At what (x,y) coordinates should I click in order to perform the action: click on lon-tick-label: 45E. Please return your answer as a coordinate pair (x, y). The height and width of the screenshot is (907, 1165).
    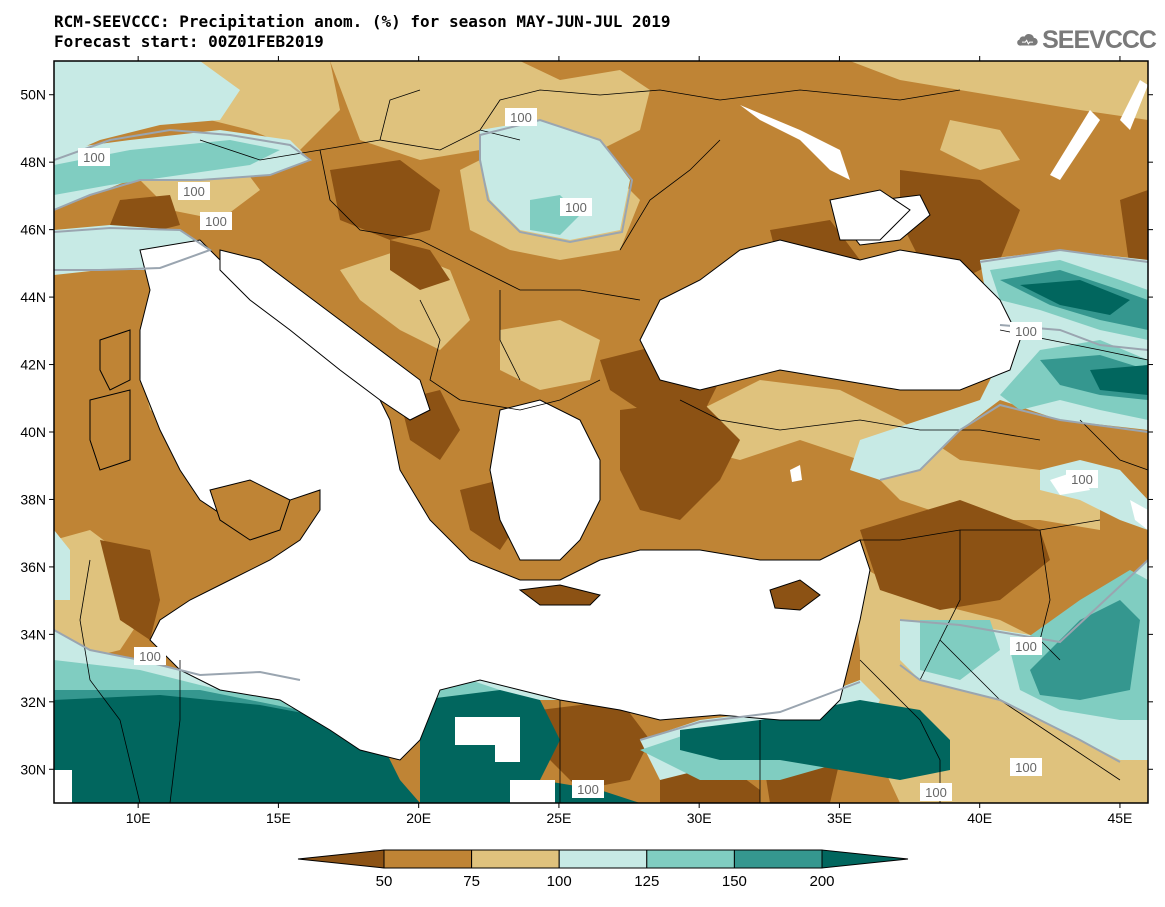
    Looking at the image, I should click on (1119, 818).